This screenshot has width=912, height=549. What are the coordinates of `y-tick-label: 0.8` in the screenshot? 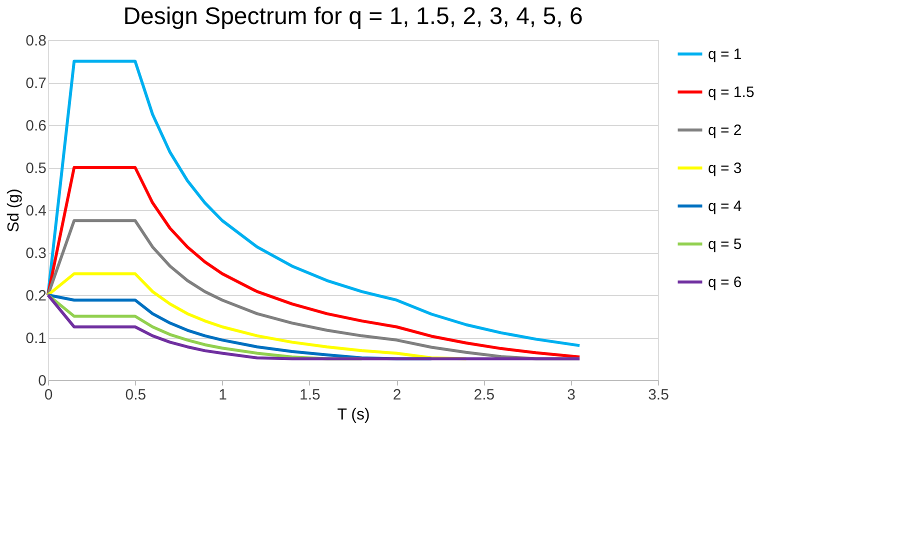 It's located at (36, 41).